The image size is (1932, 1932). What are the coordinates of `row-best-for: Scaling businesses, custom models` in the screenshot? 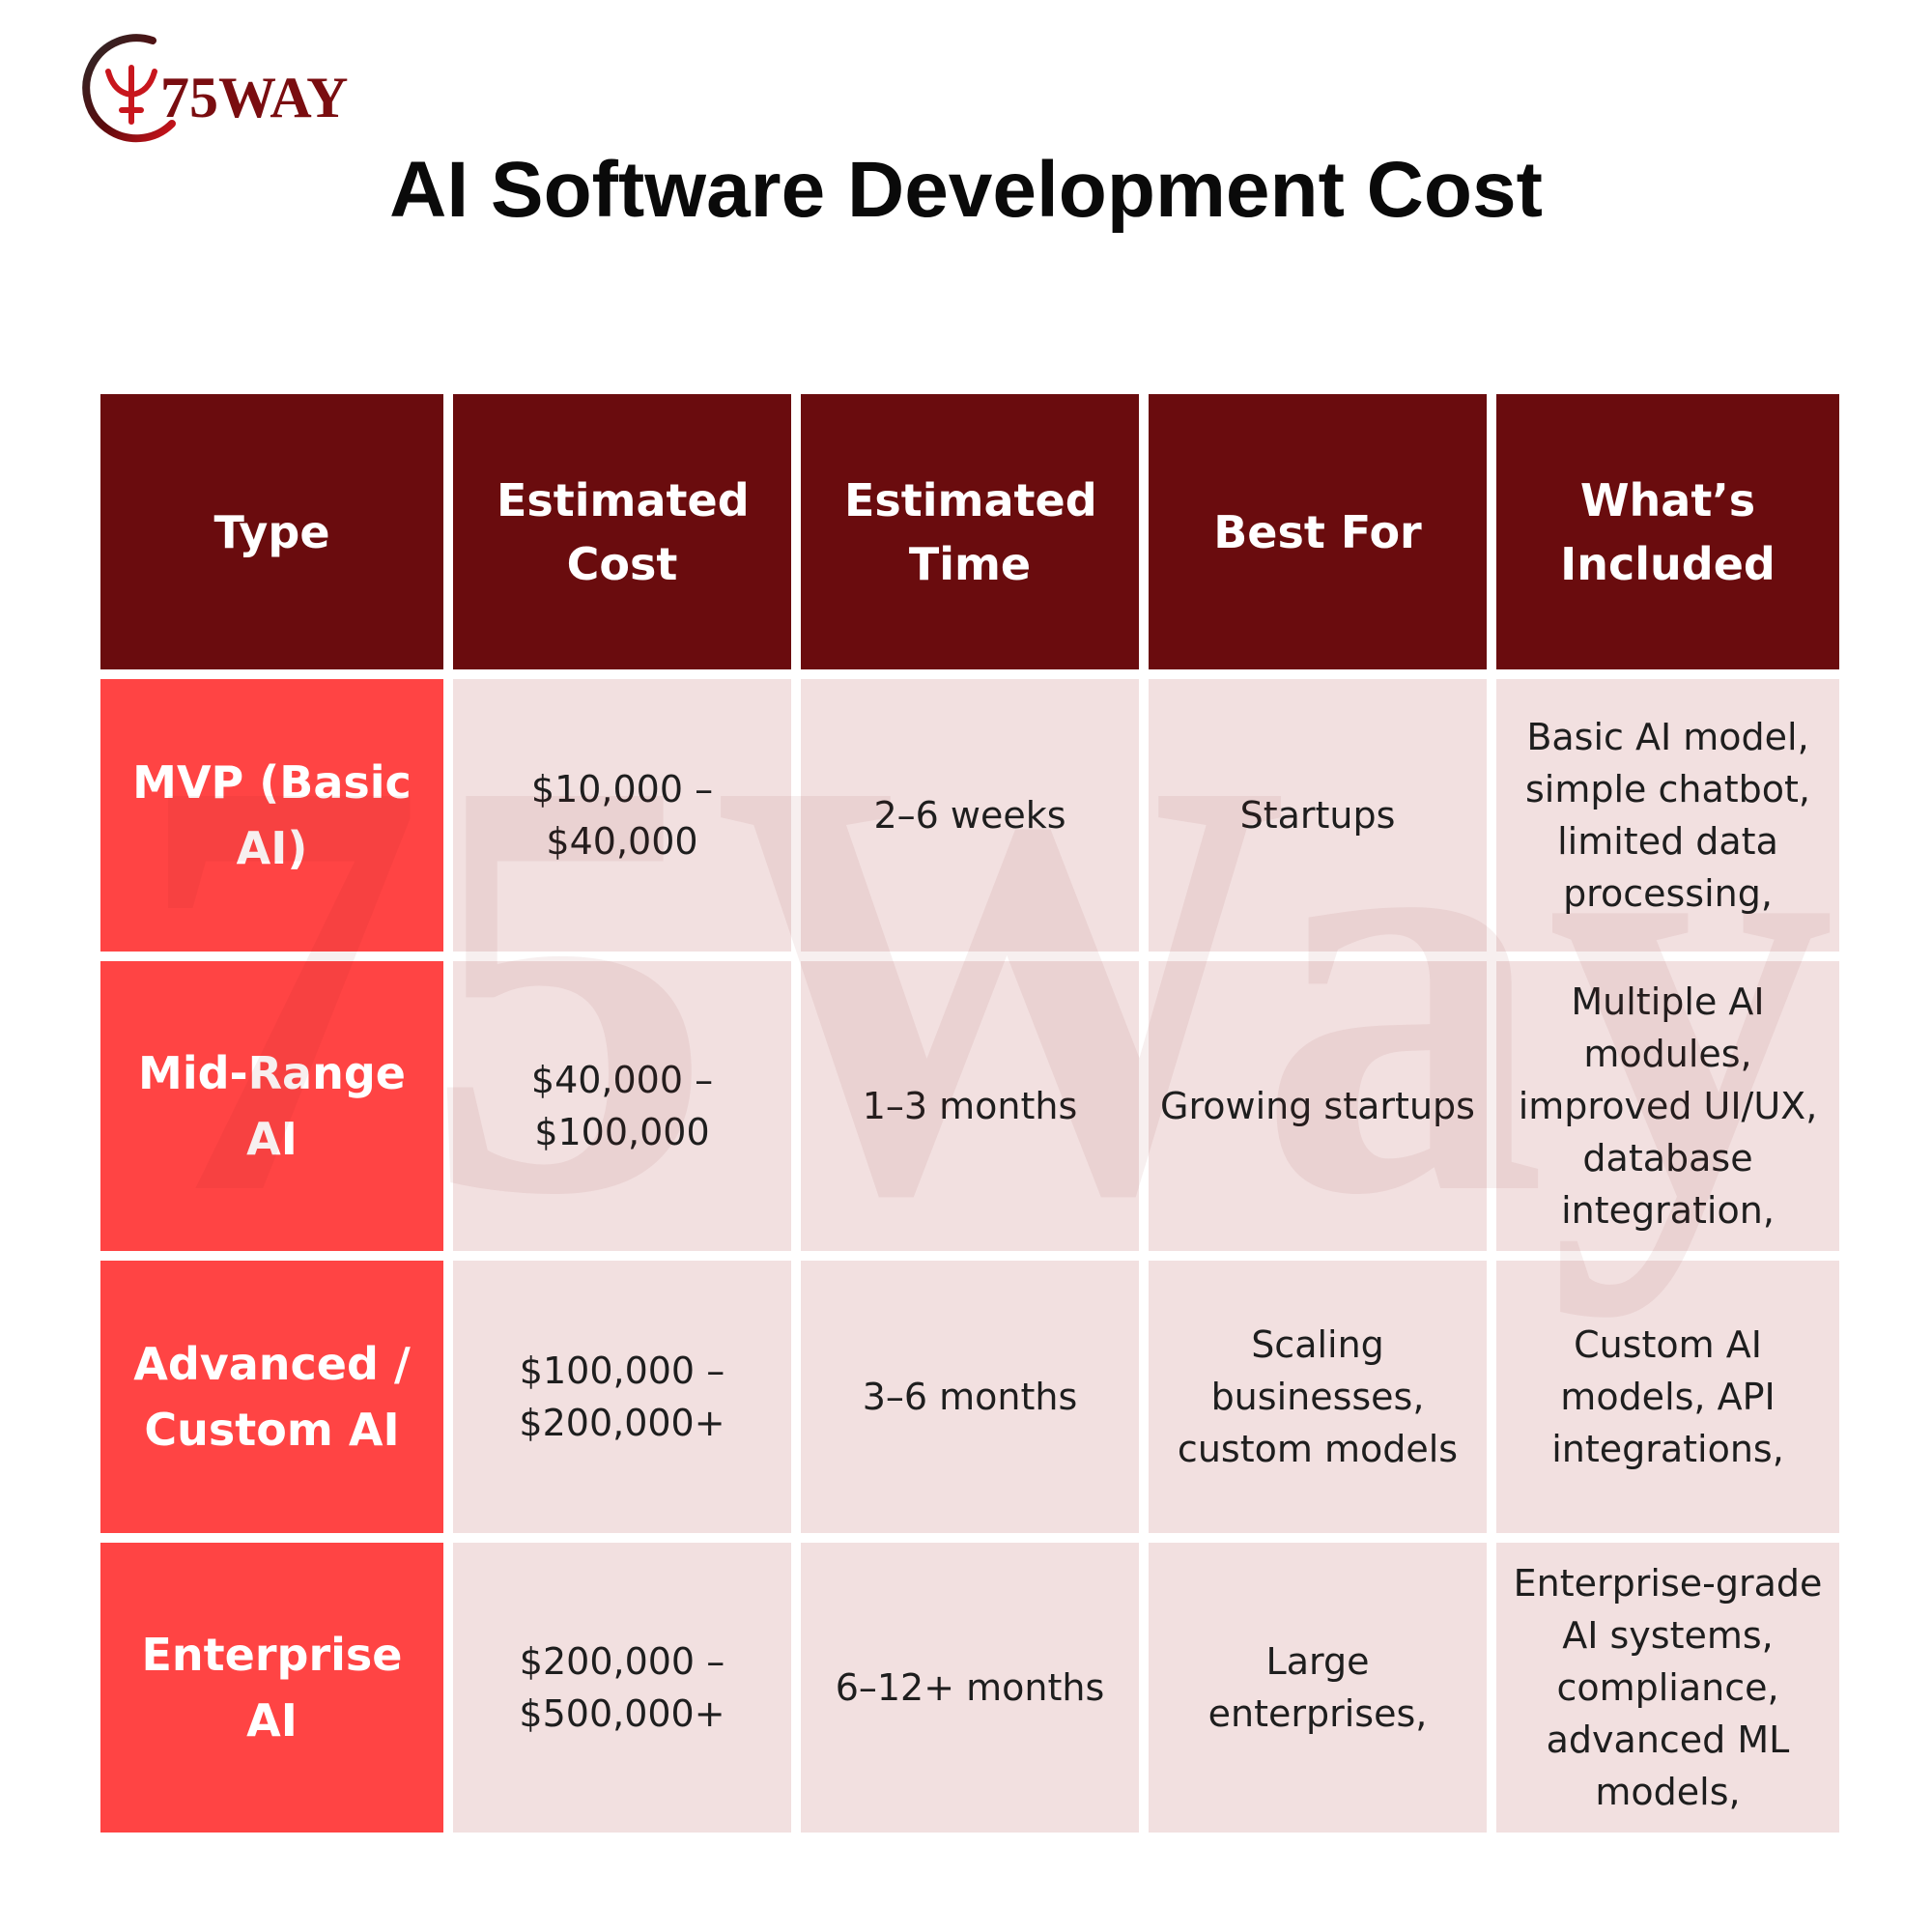 It's located at (1318, 1397).